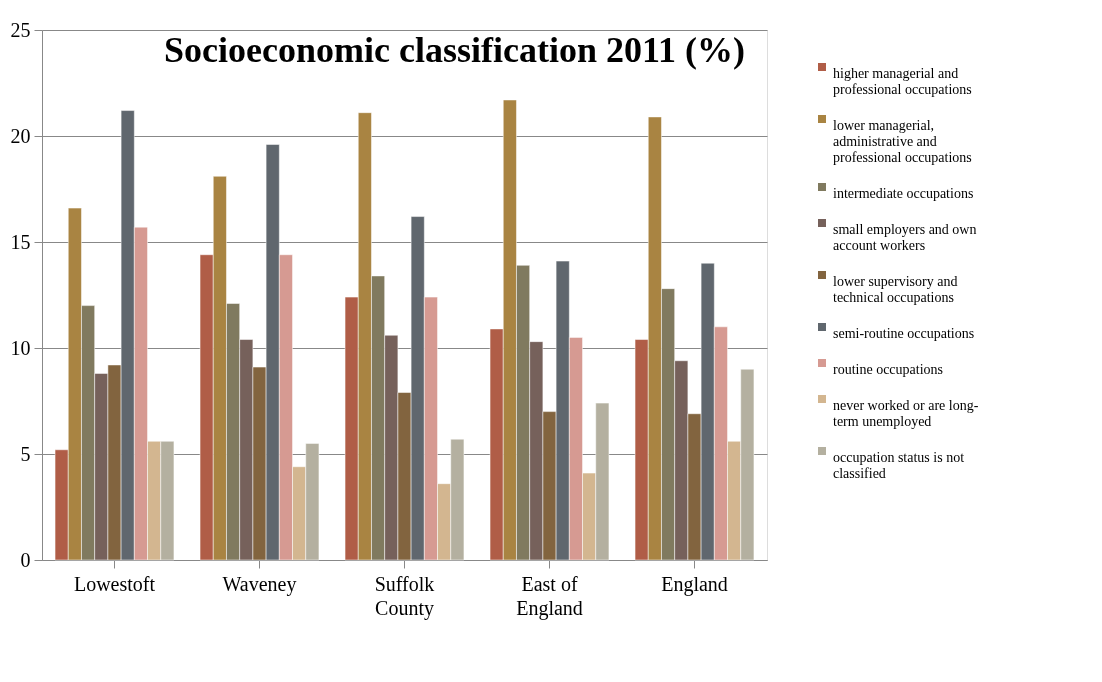  Describe the element at coordinates (902, 141) in the screenshot. I see `legend-label: lower managerial, administrative and professional occupations` at that location.